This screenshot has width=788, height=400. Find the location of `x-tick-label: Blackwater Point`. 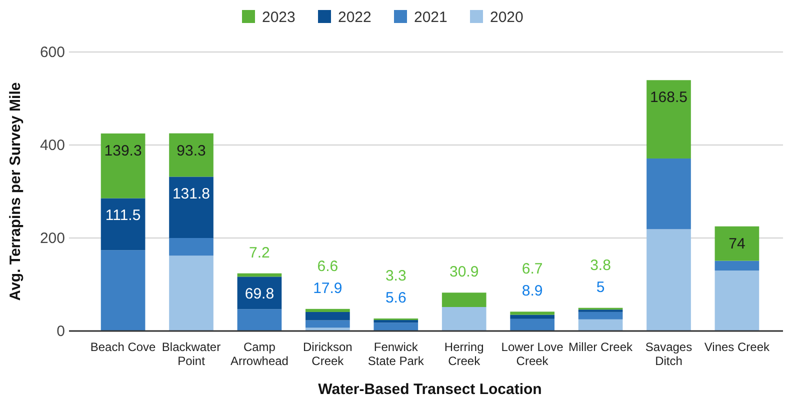

x-tick-label: Blackwater Point is located at coordinates (191, 354).